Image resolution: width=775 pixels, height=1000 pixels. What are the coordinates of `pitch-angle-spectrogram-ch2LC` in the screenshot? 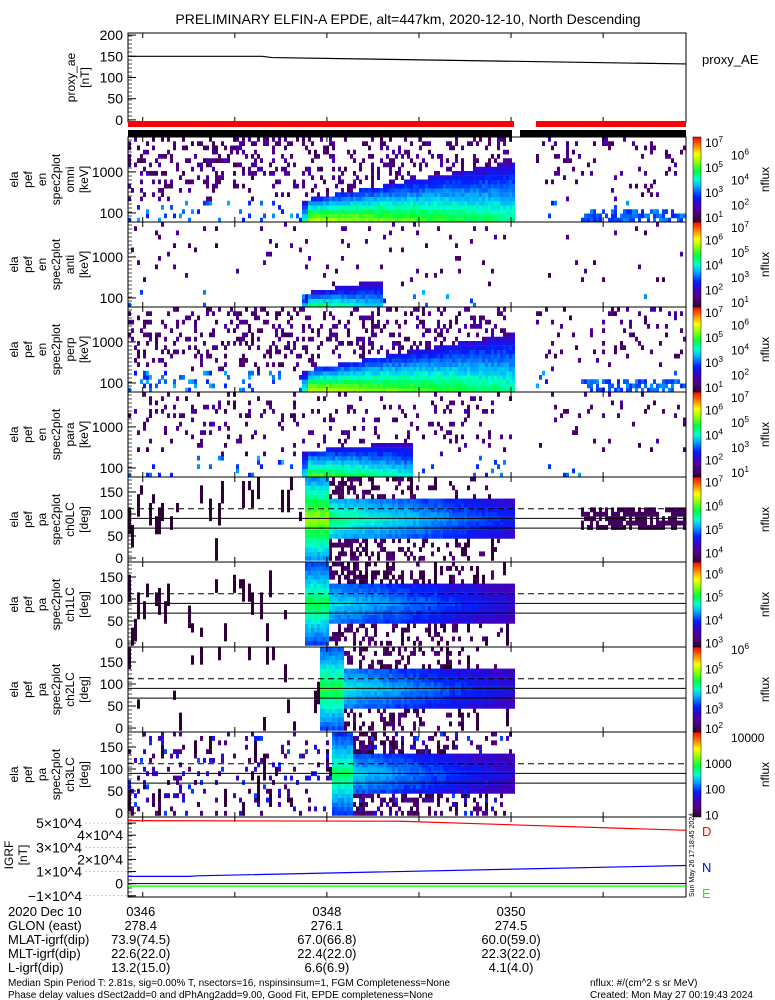 It's located at (407, 689).